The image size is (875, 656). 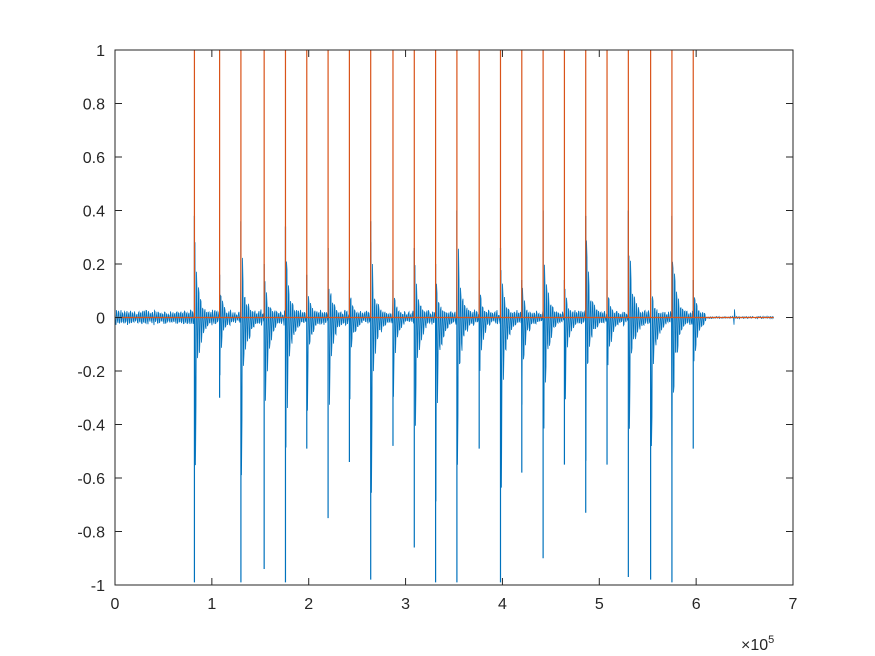 What do you see at coordinates (94, 212) in the screenshot?
I see `y-tick-label: 0.4` at bounding box center [94, 212].